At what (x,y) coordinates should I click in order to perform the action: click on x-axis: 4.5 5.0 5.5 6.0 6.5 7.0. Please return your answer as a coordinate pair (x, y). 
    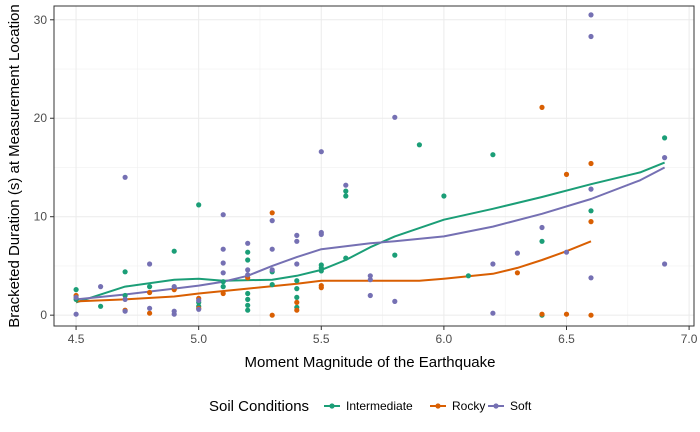
    Looking at the image, I should click on (383, 336).